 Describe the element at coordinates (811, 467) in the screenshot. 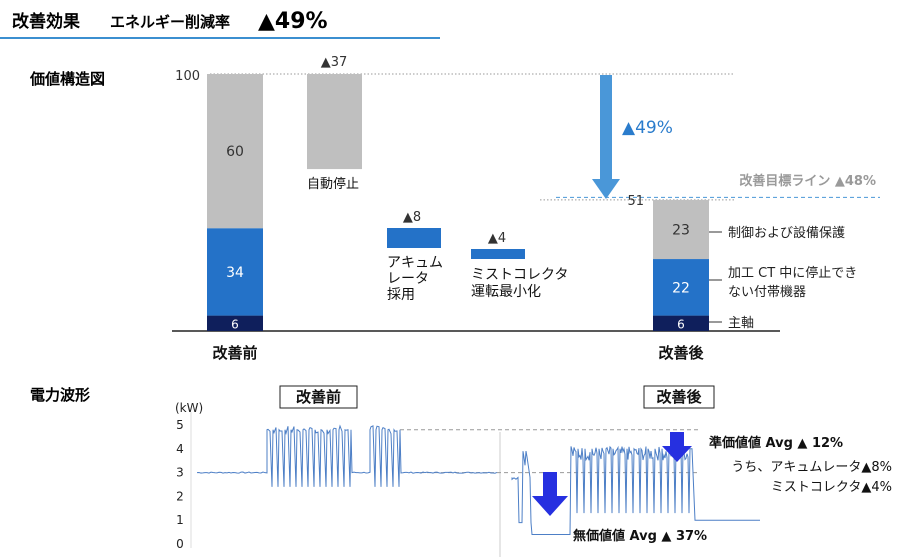

I see `annotation-breakdown-1: うち、アキュムレータ▲8%` at that location.